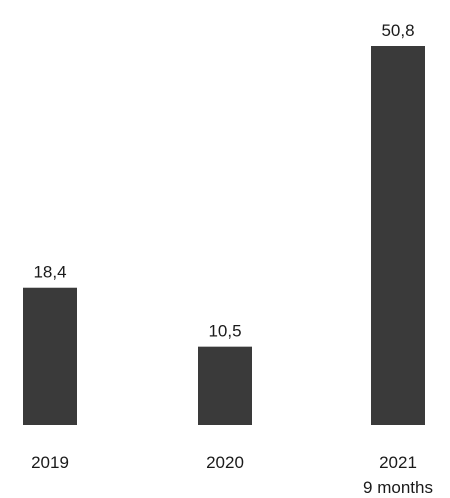 This screenshot has width=450, height=498. Describe the element at coordinates (50, 356) in the screenshot. I see `bar-2019` at that location.